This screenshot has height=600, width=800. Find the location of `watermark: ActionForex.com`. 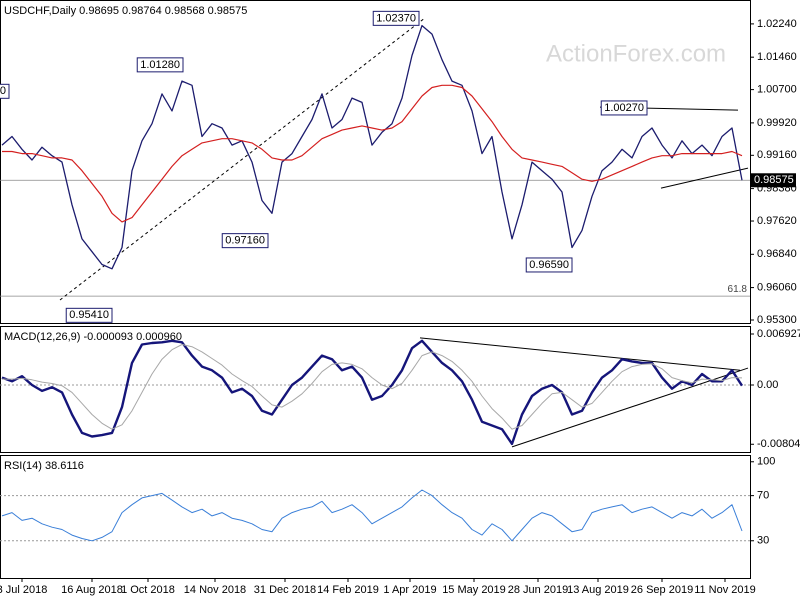

watermark: ActionForex.com is located at coordinates (636, 53).